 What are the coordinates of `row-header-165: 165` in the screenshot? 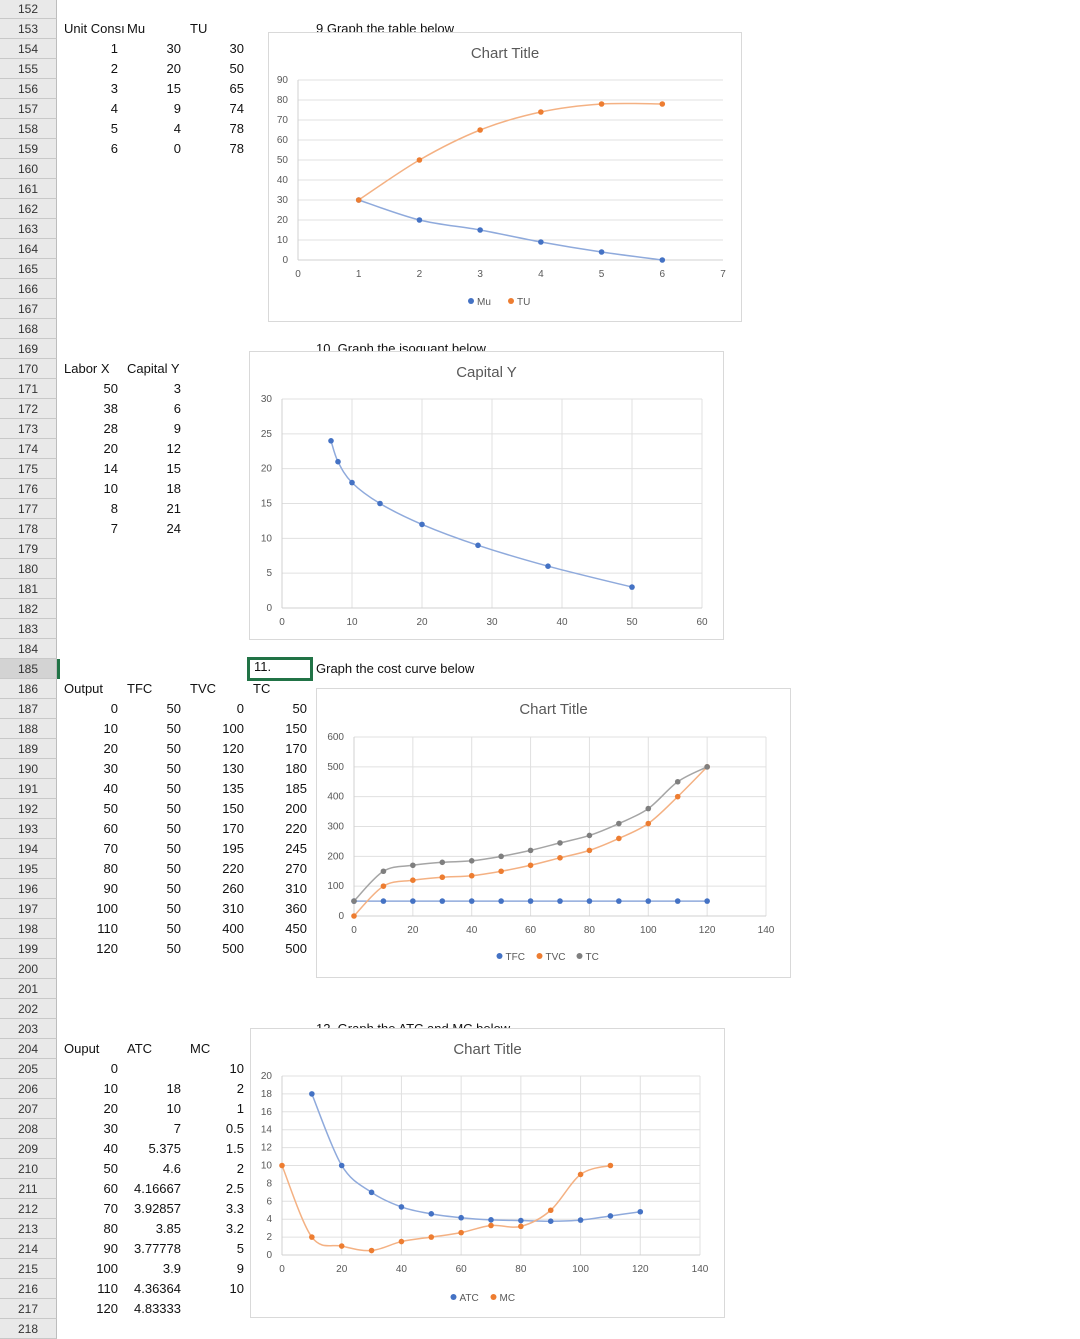 It's located at (28, 269).